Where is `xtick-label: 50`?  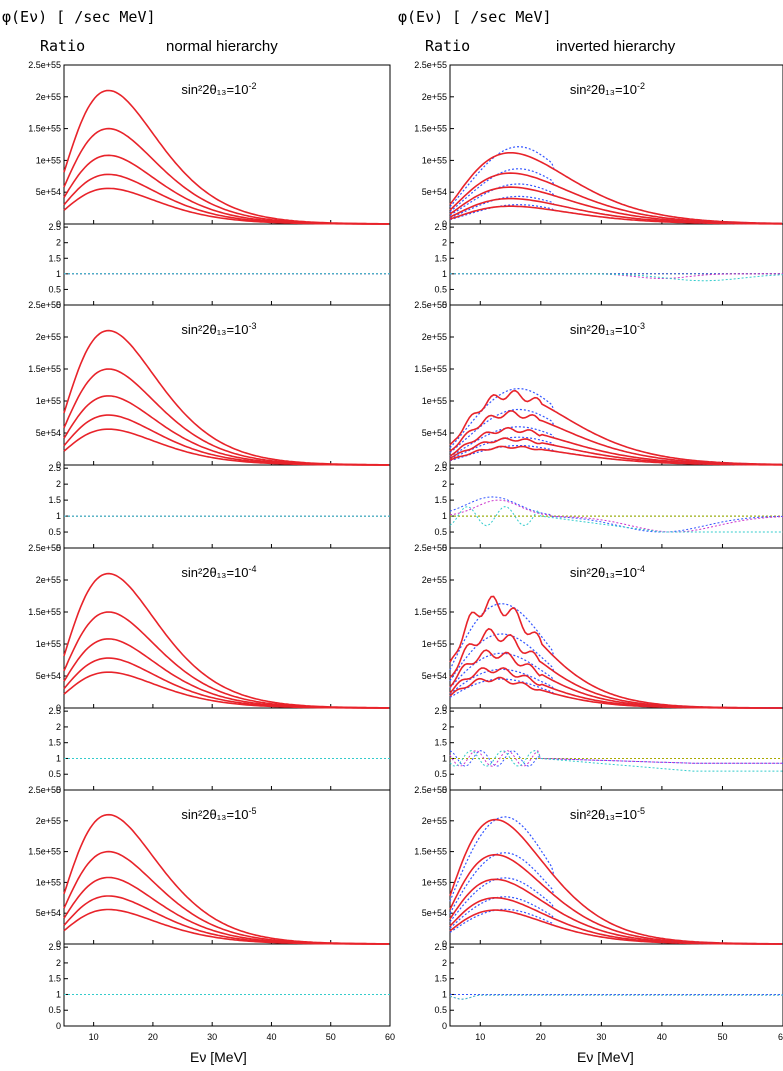
xtick-label: 50 is located at coordinates (331, 1037).